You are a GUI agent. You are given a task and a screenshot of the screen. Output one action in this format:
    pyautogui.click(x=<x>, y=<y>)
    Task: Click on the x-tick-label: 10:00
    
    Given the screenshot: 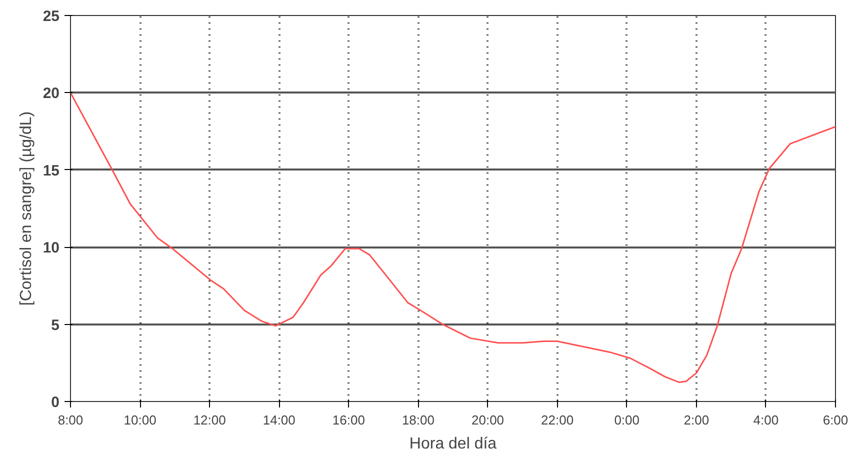 What is the action you would take?
    pyautogui.click(x=140, y=420)
    